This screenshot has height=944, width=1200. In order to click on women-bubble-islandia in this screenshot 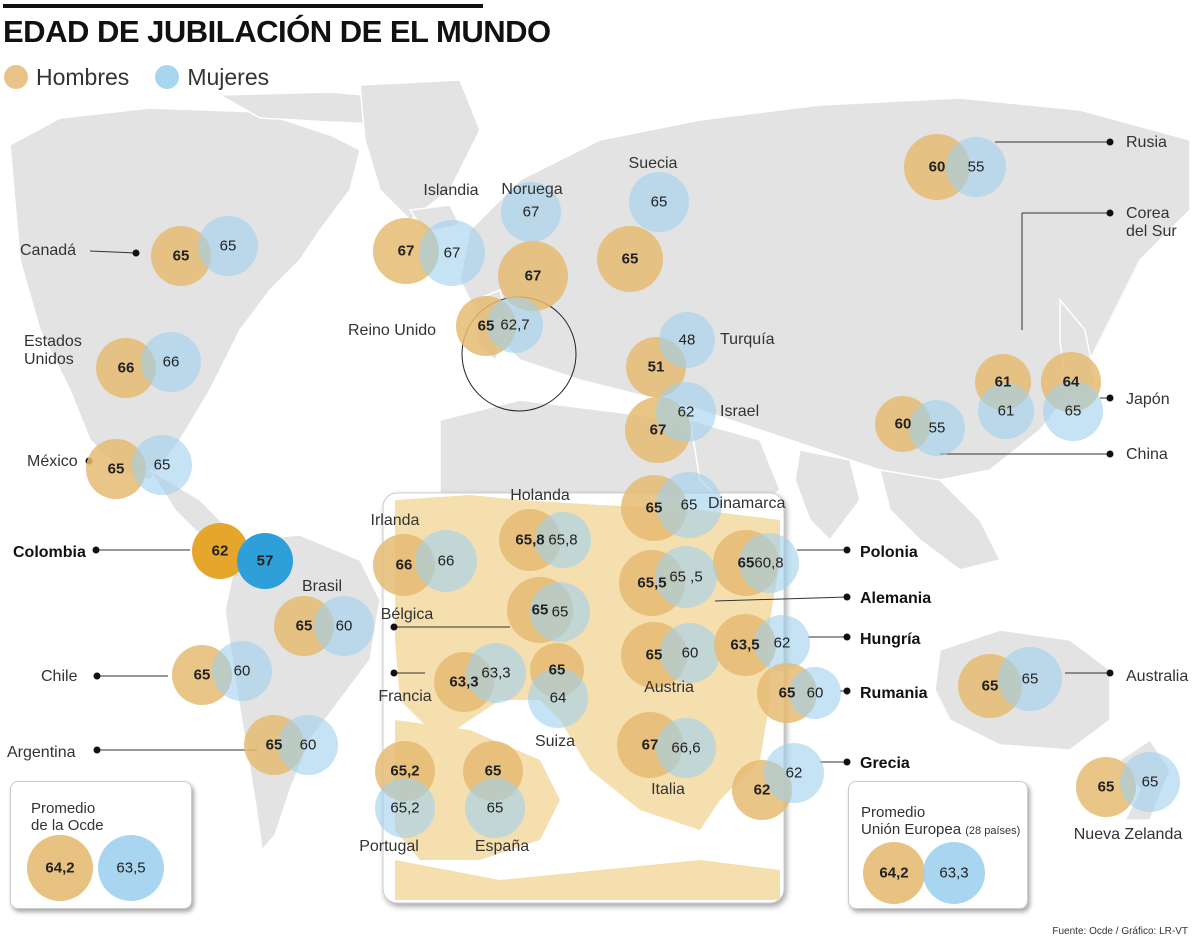, I will do `click(452, 253)`.